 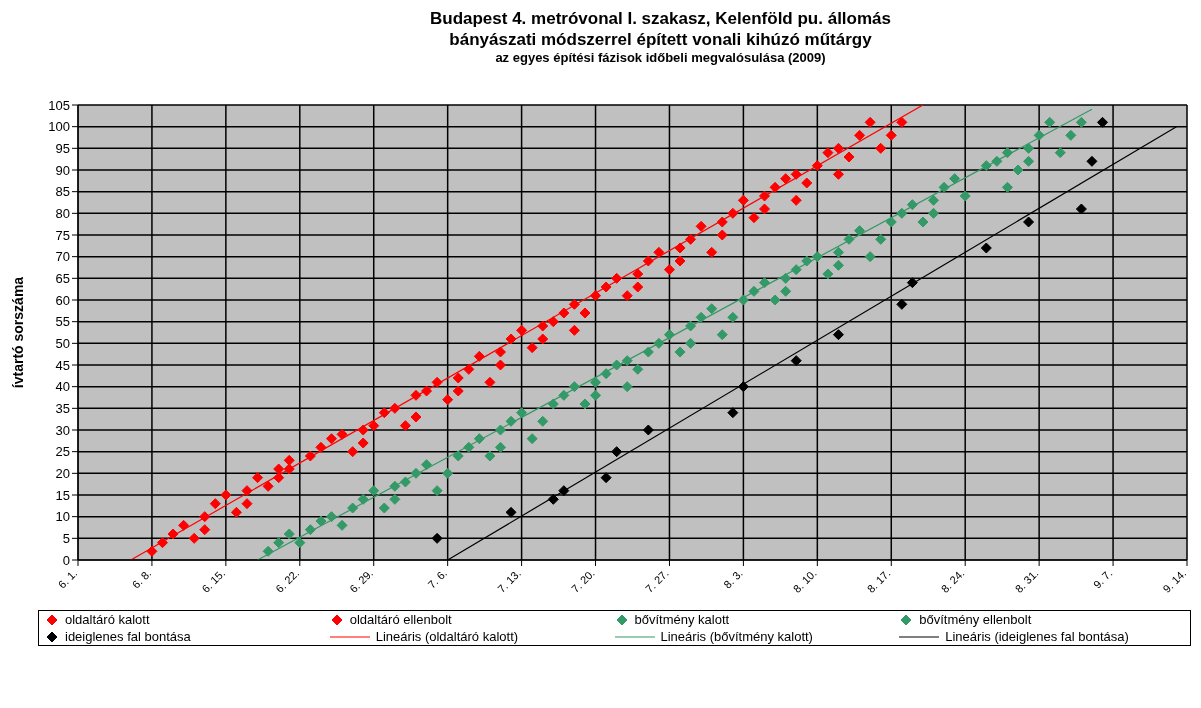 I want to click on y-tick-label: 80, so click(x=62, y=213).